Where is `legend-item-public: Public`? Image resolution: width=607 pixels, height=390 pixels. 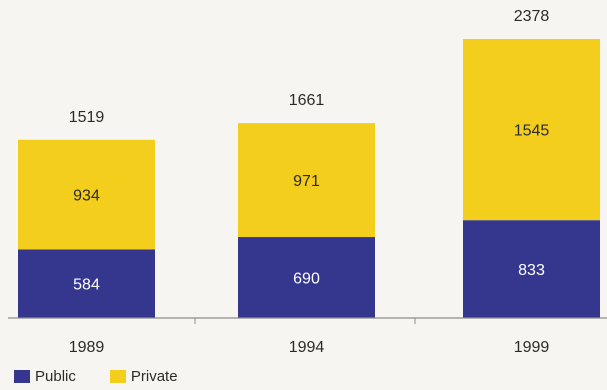 legend-item-public: Public is located at coordinates (45, 376).